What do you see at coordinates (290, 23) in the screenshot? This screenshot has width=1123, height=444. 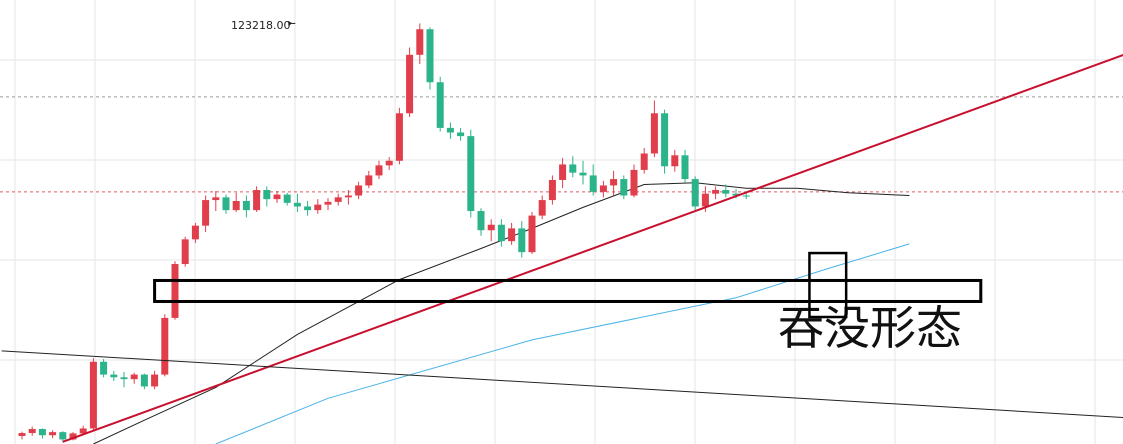 I see `peak-arrow-head` at bounding box center [290, 23].